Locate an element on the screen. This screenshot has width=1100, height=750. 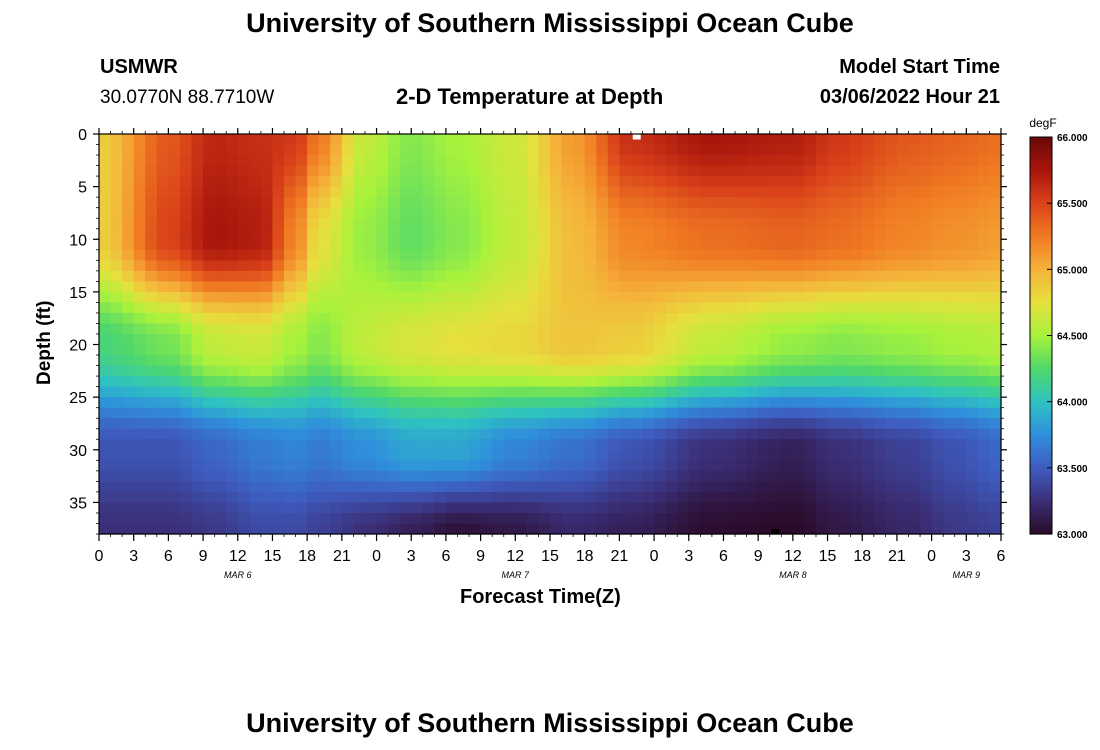
y-tick-label: 20 is located at coordinates (78, 346).